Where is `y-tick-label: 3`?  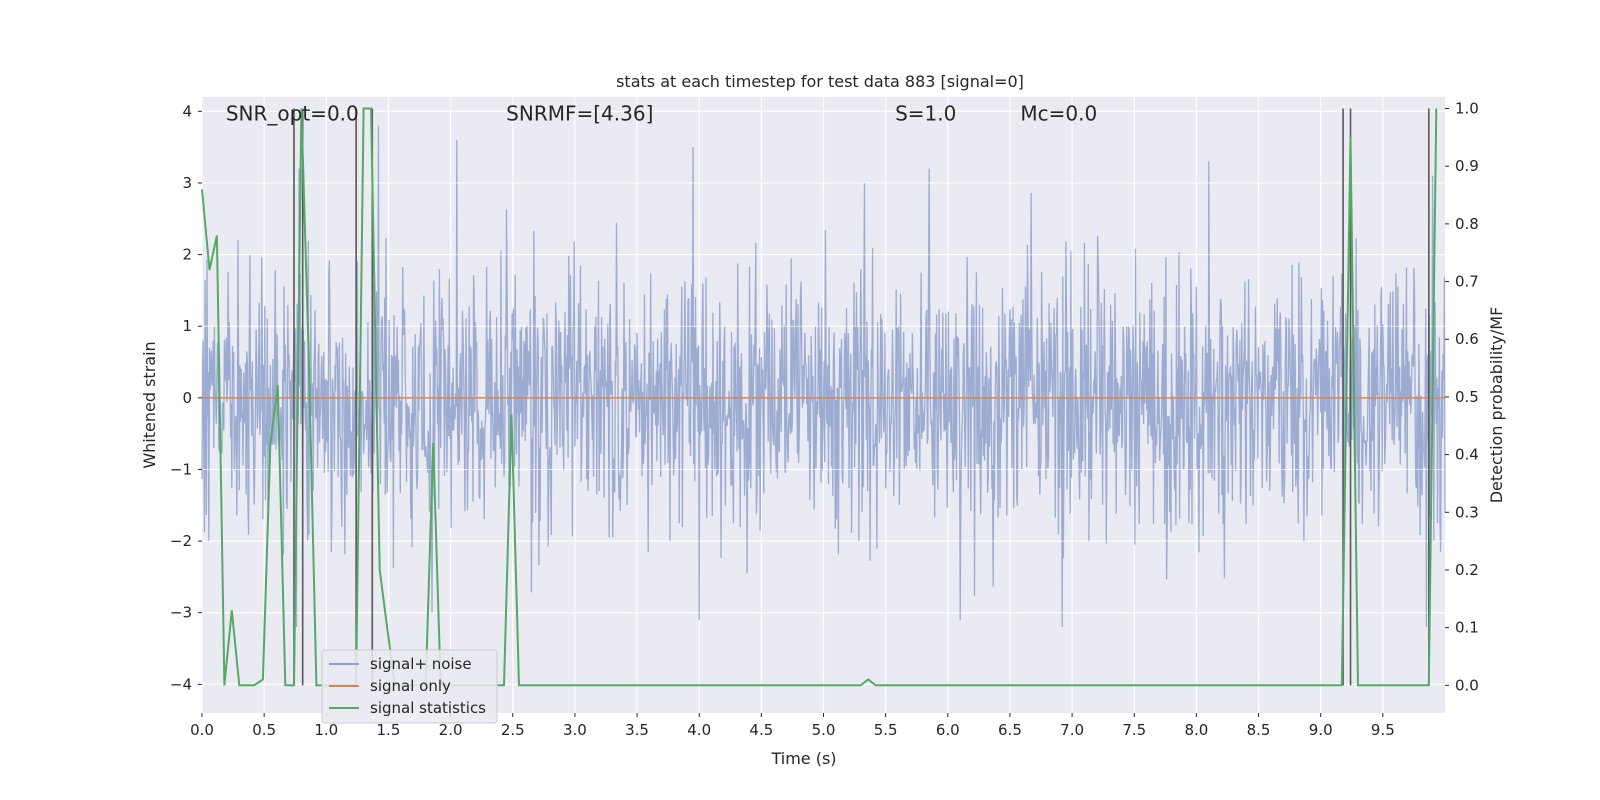
y-tick-label: 3 is located at coordinates (187, 183).